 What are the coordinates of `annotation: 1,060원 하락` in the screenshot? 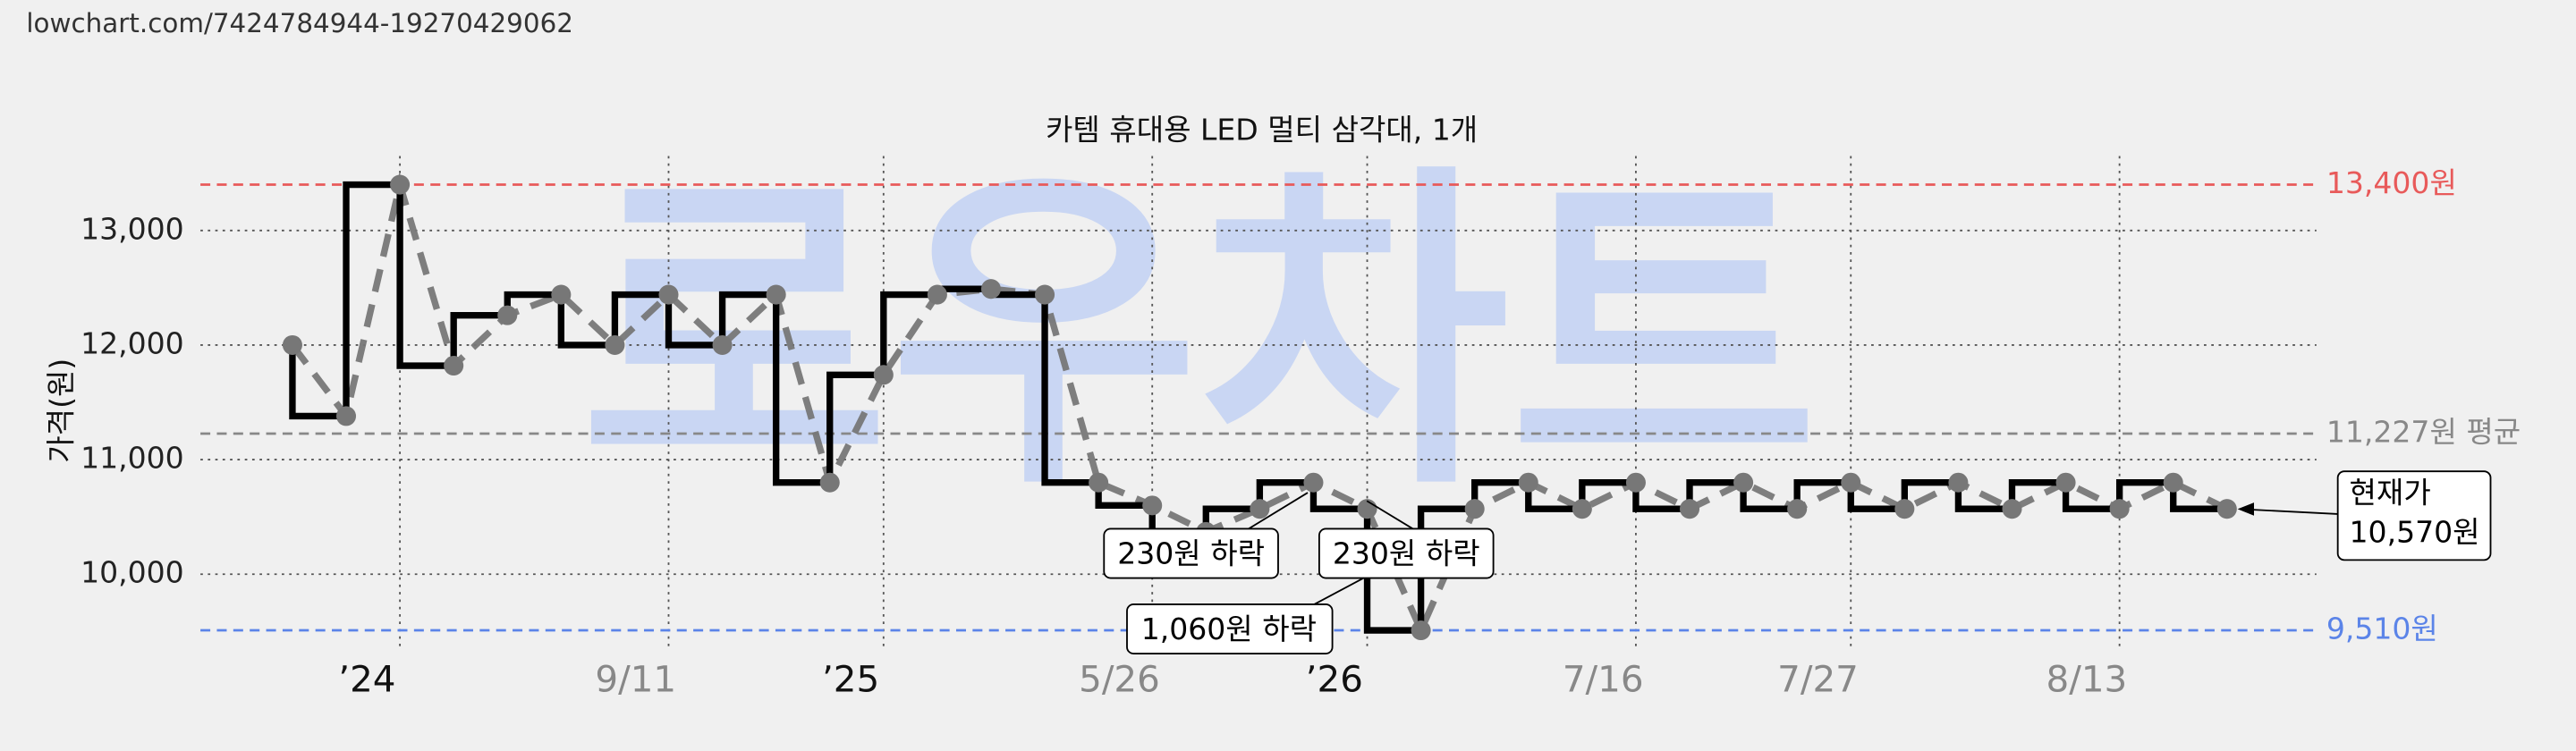 It's located at (1229, 629).